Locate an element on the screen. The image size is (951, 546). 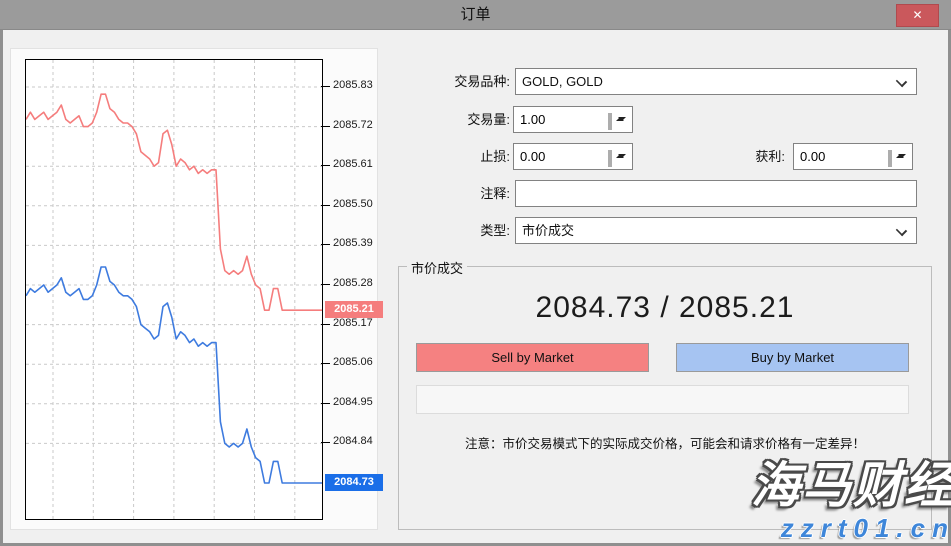
takeprofit-spin-buttons is located at coordinates (899, 156).